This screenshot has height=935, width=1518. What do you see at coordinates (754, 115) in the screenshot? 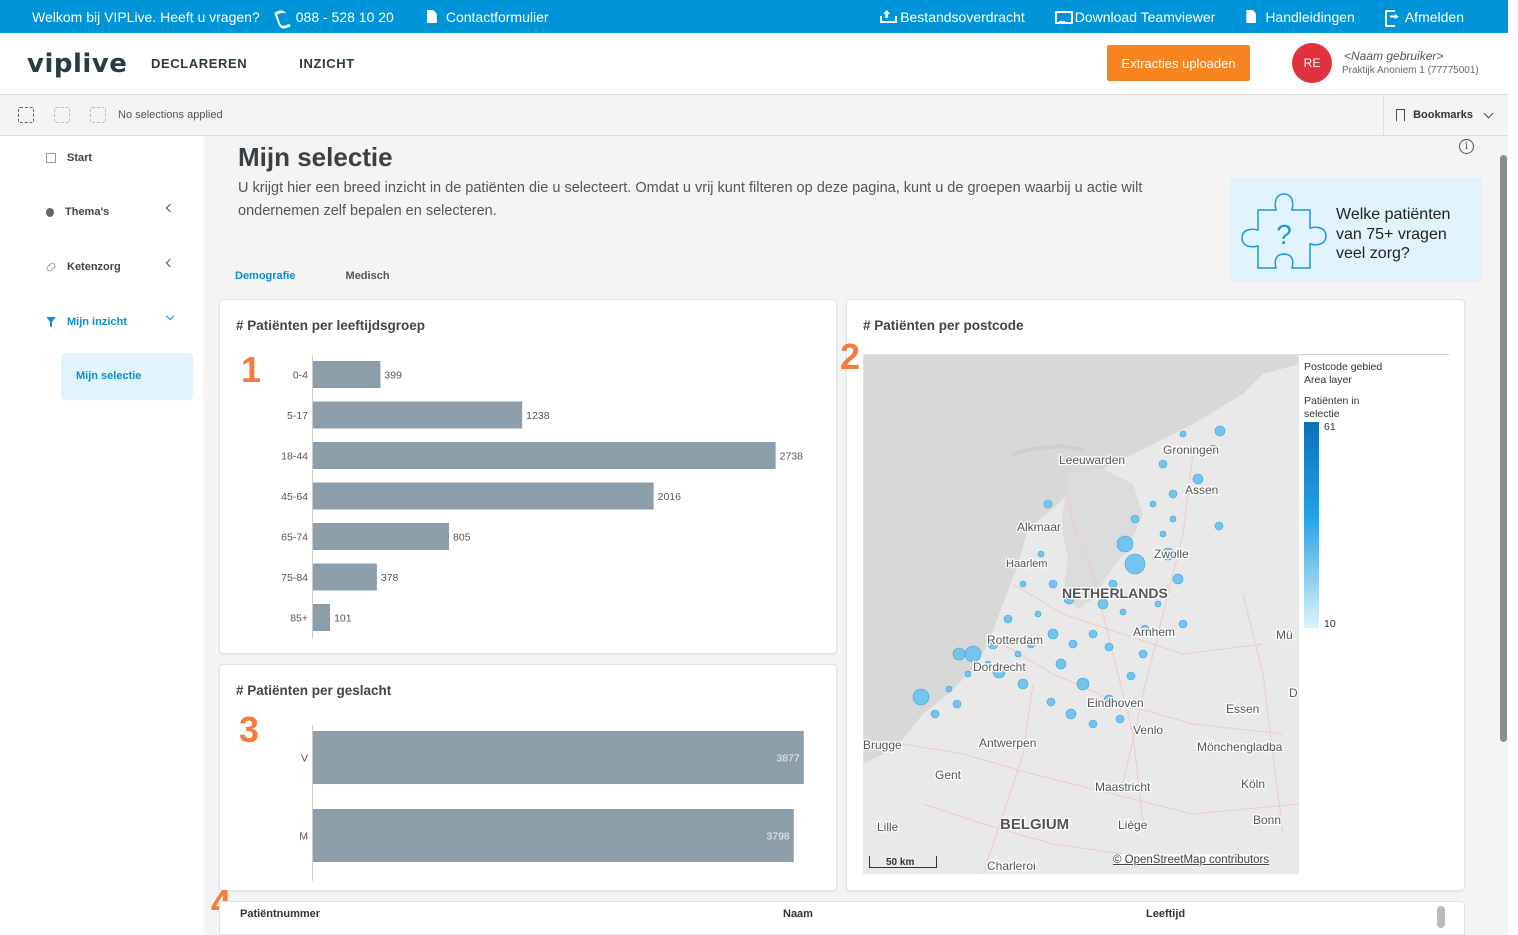
I see `selection-toolbar: No selections applied Bookmarks` at bounding box center [754, 115].